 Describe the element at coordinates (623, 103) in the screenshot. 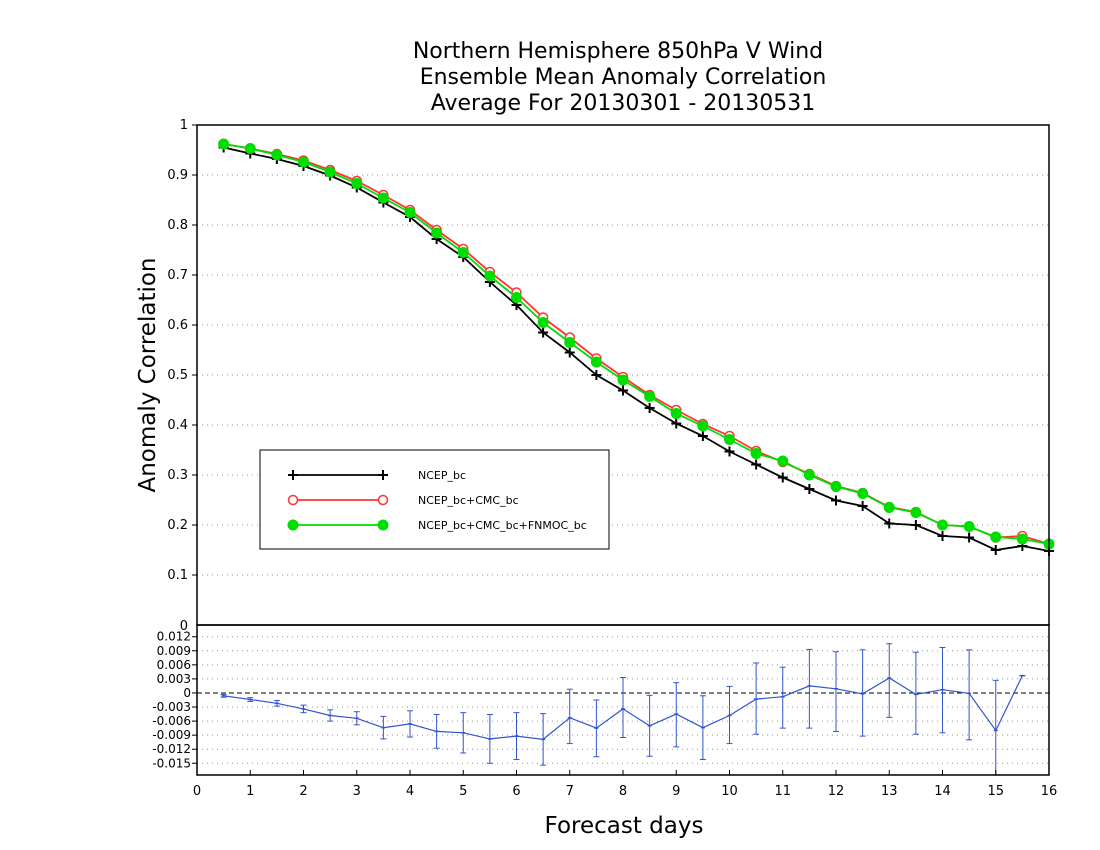

I see `title-line-3: Average For 20130301 - 20130531` at that location.